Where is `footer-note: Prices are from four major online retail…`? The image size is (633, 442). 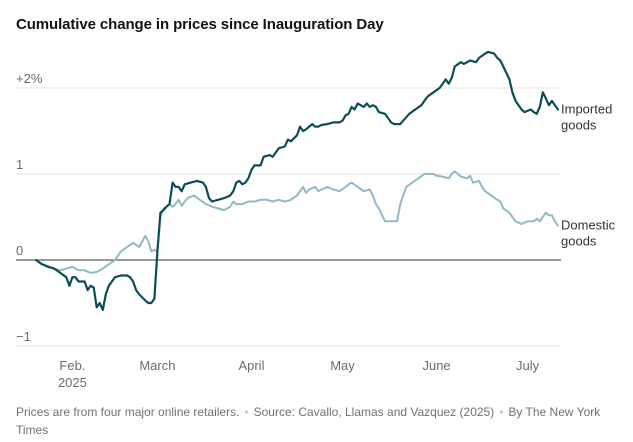 footer-note: Prices are from four major online retail… is located at coordinates (128, 412).